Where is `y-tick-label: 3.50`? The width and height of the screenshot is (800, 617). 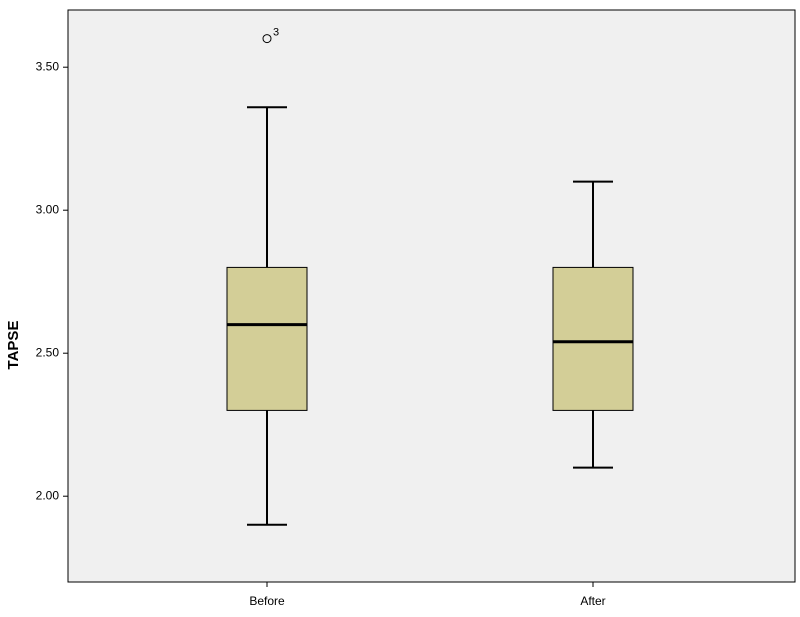
y-tick-label: 3.50 is located at coordinates (48, 66).